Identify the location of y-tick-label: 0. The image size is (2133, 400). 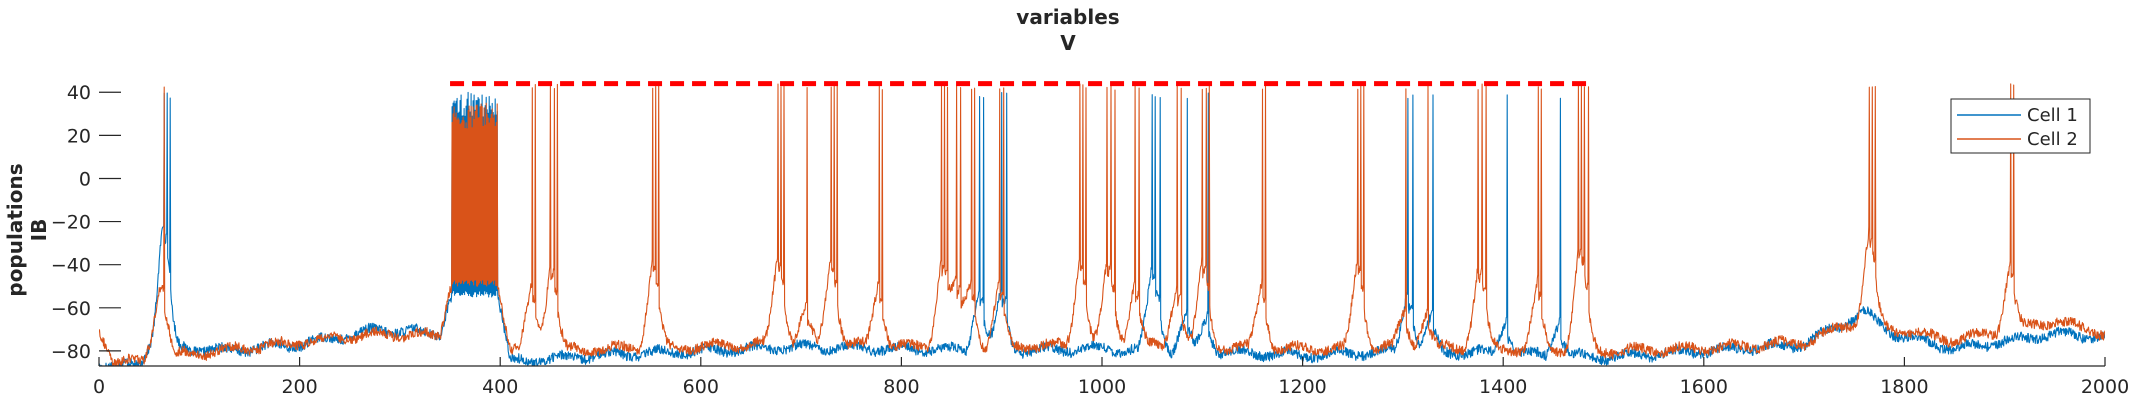
(85, 179).